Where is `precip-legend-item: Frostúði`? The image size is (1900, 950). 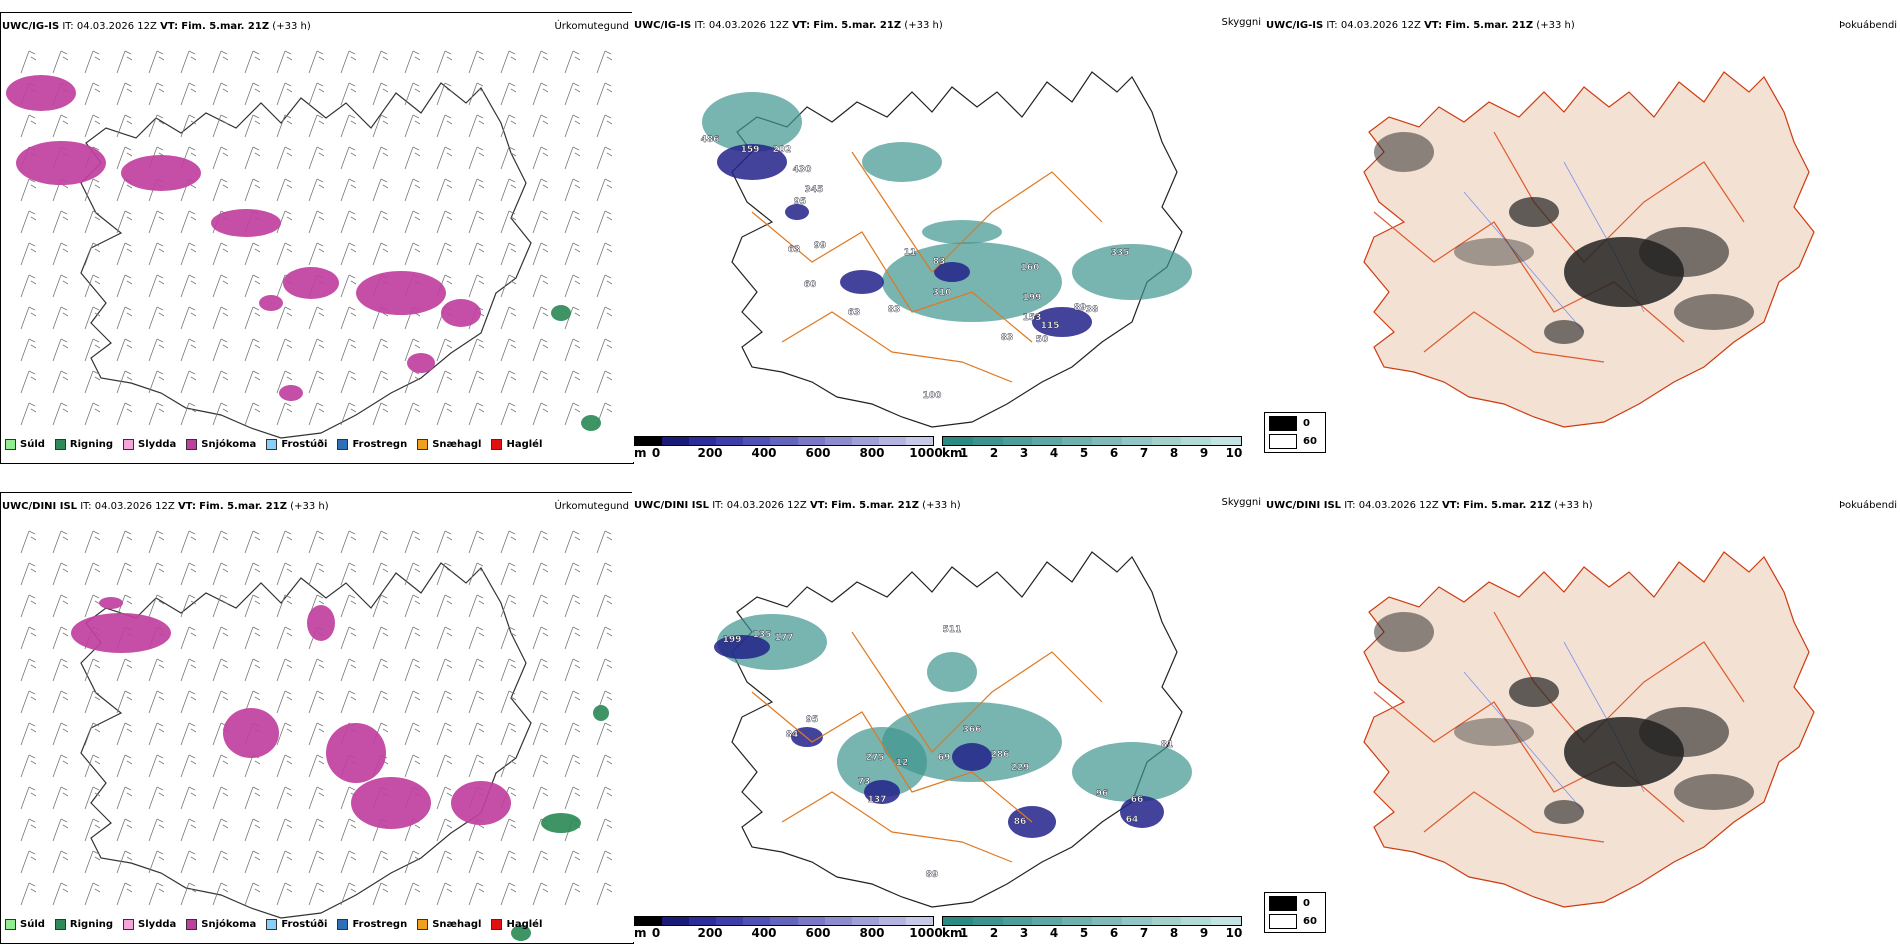
precip-legend-item: Frostúði is located at coordinates (296, 924).